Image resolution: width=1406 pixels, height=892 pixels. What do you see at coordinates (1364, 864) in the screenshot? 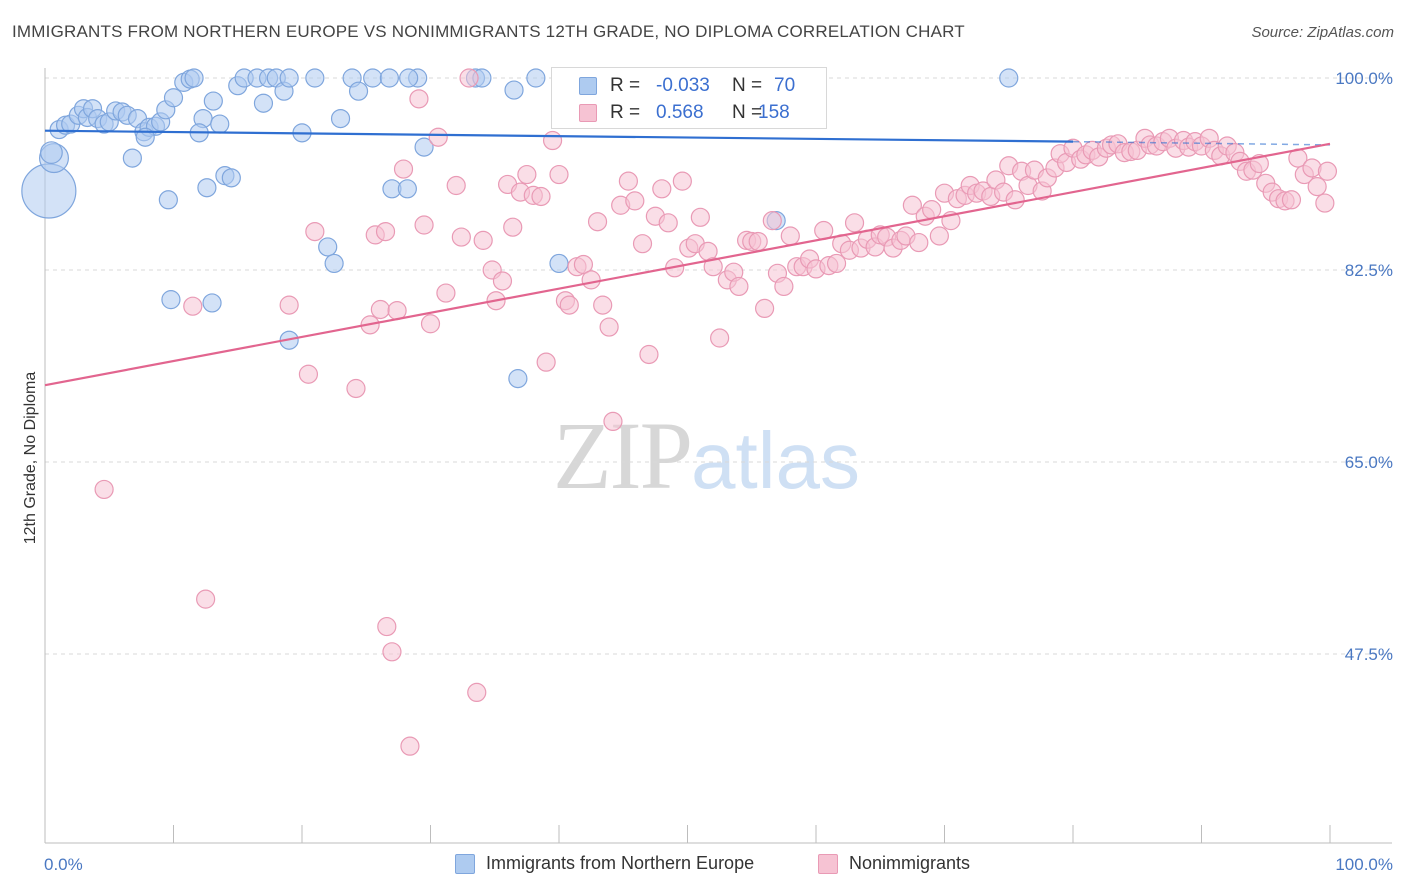
I see `x-tick-label-max: 100.0%` at bounding box center [1364, 864].